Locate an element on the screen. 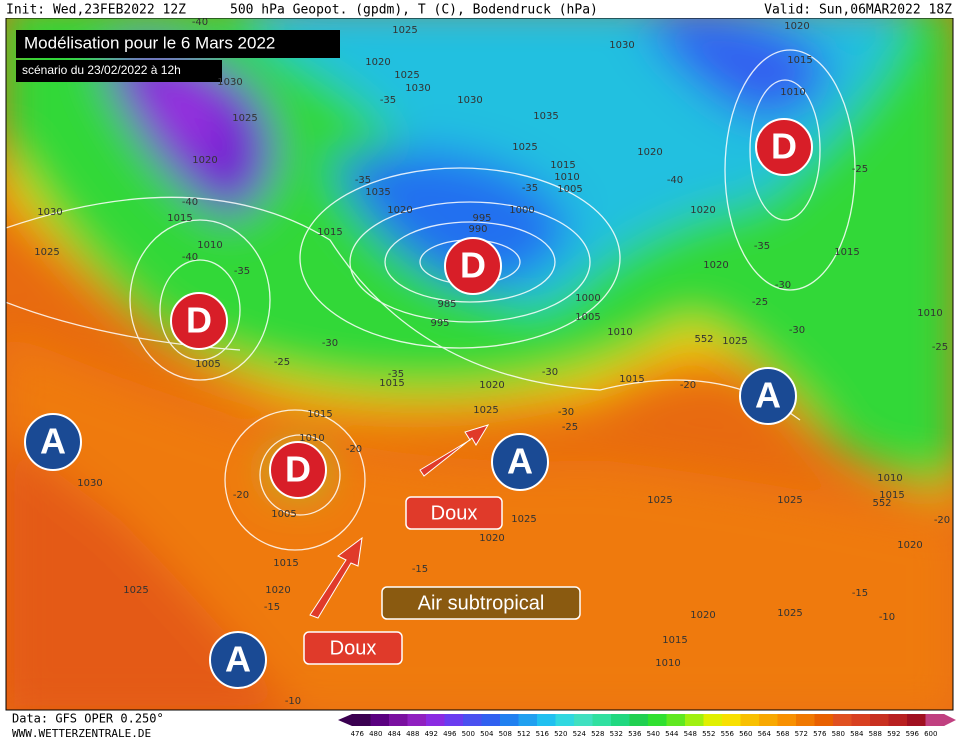 The image size is (959, 741). colorbar-tick-label: 528 is located at coordinates (597, 734).